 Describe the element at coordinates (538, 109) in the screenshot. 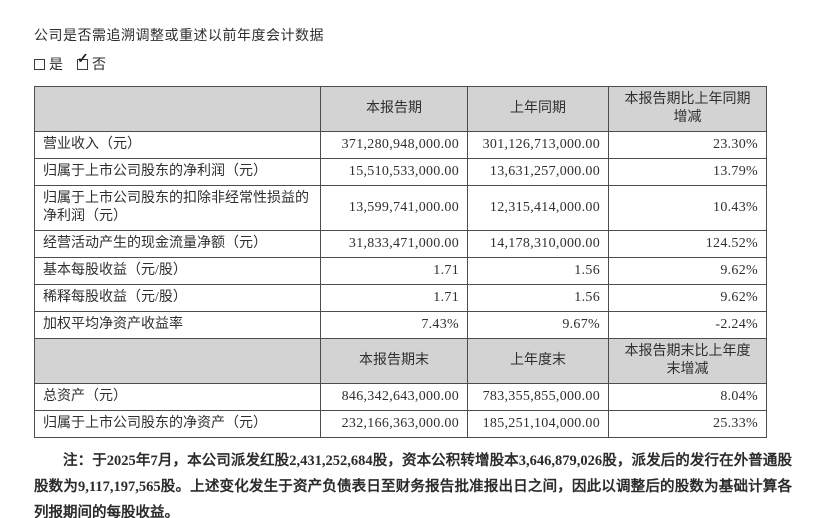

I see `prior-period-header: 上年同期` at that location.